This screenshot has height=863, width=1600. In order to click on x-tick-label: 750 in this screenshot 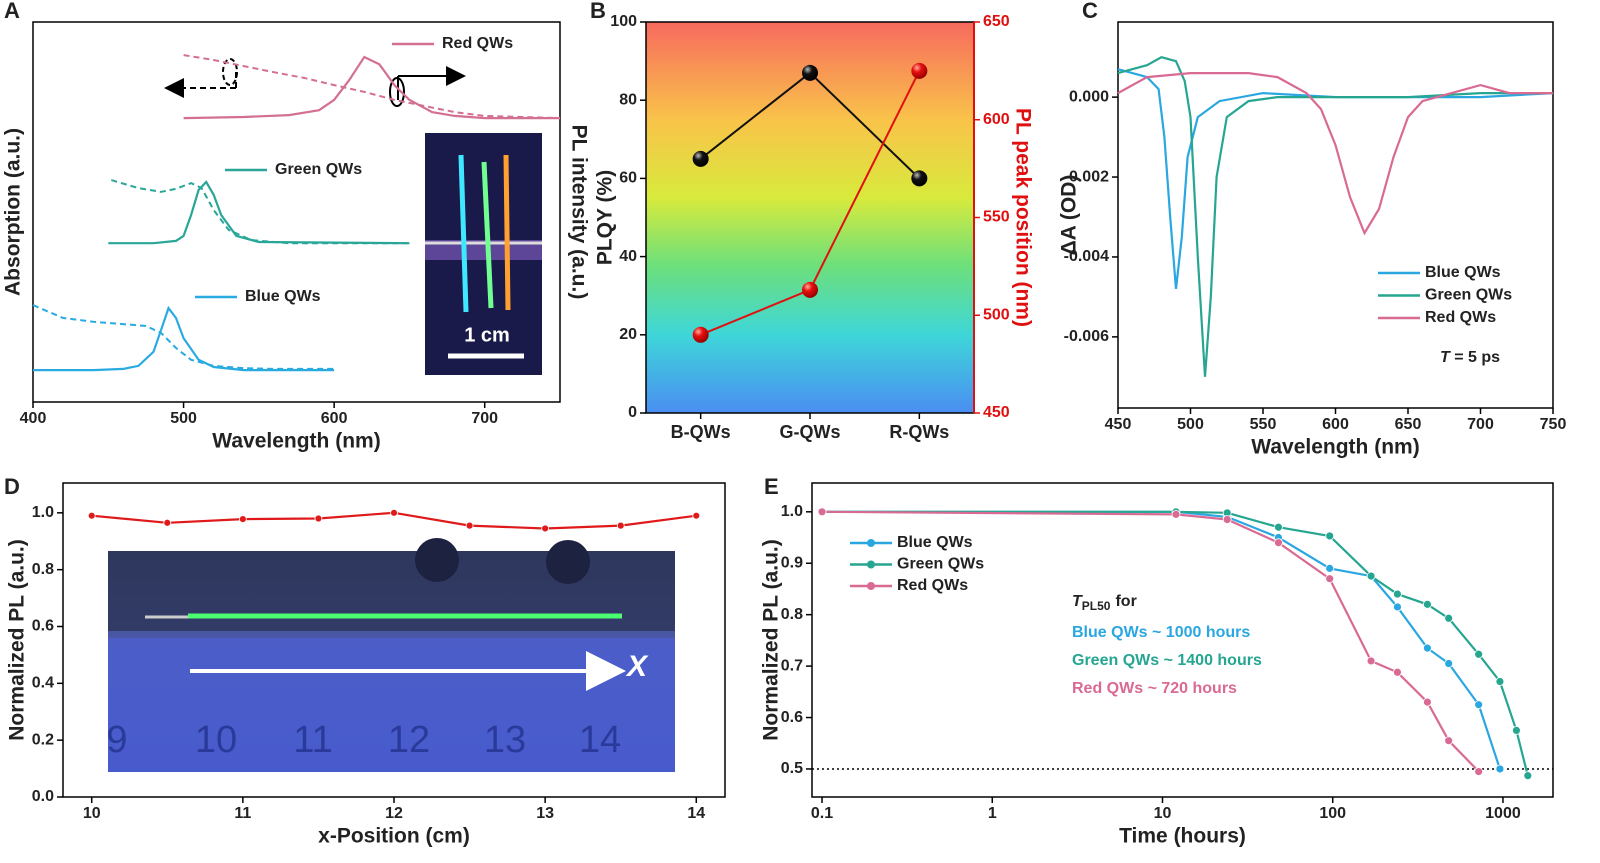, I will do `click(1553, 424)`.